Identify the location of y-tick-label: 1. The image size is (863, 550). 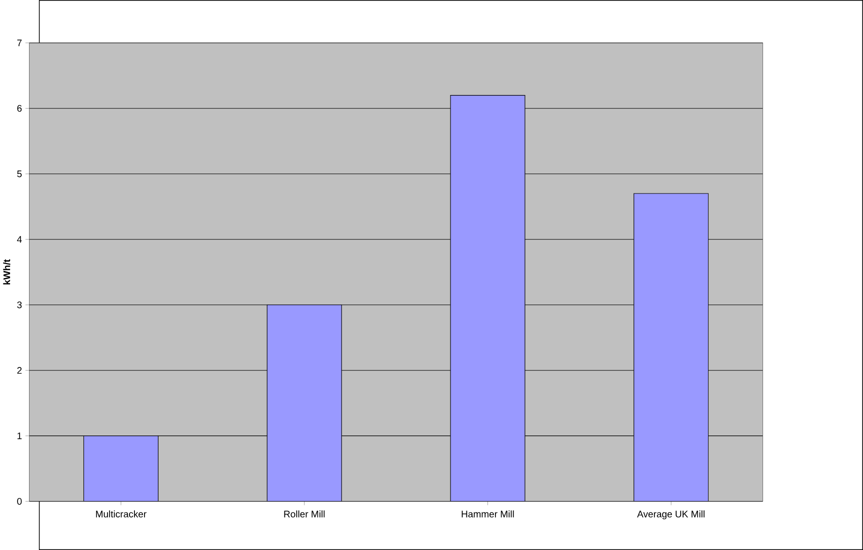
(20, 436).